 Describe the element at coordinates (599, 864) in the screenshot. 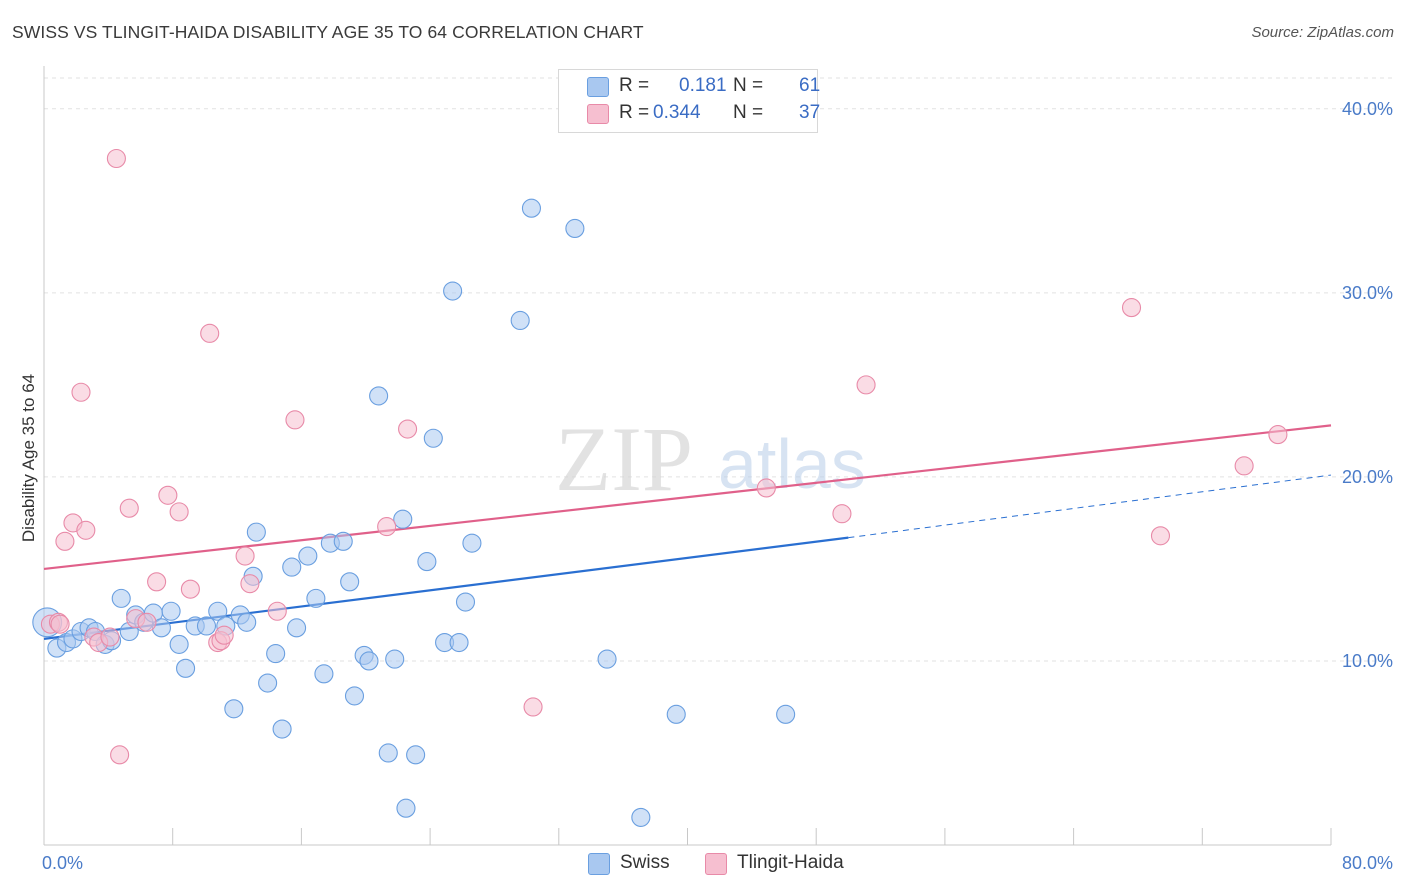

I see `swiss-legend-swatch` at that location.